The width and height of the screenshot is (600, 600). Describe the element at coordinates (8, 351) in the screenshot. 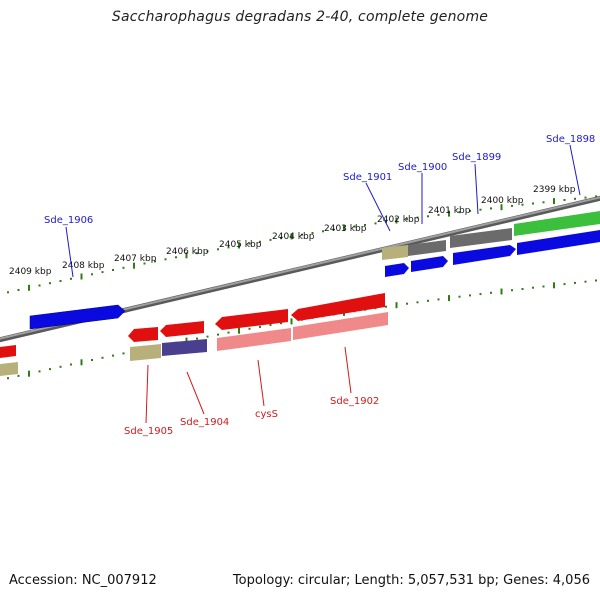

I see `gene-reverse-left-red` at that location.